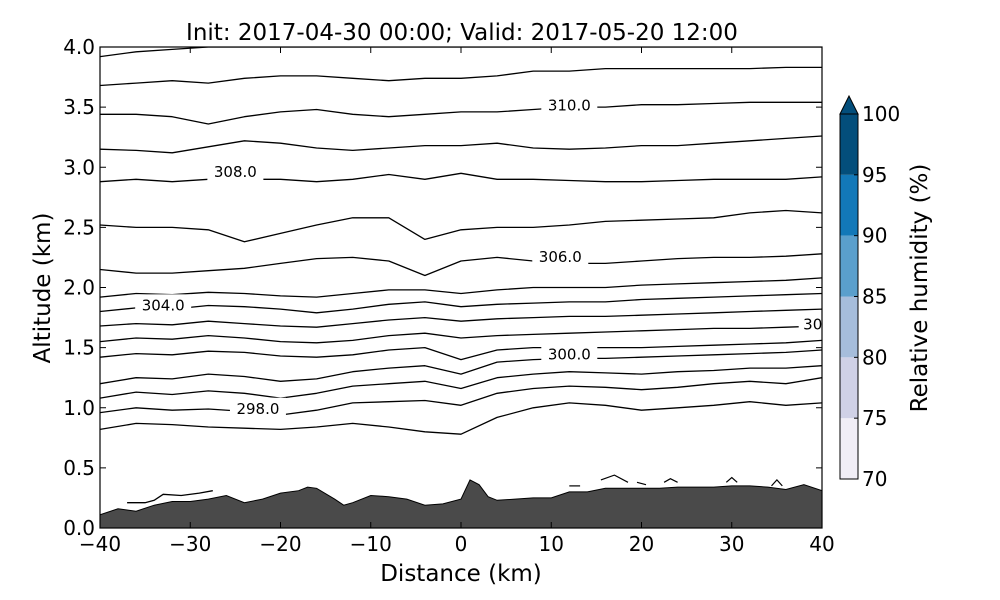 This screenshot has width=1000, height=600. What do you see at coordinates (641, 544) in the screenshot?
I see `x-tick-label-6: 20` at bounding box center [641, 544].